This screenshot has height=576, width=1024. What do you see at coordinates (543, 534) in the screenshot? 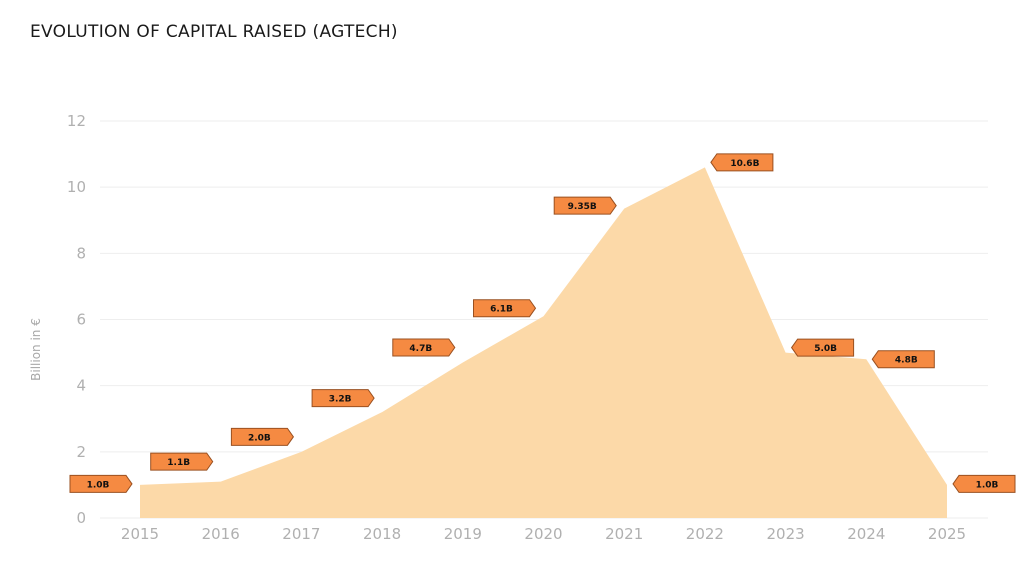
I see `x-tick-label: 2020` at bounding box center [543, 534].